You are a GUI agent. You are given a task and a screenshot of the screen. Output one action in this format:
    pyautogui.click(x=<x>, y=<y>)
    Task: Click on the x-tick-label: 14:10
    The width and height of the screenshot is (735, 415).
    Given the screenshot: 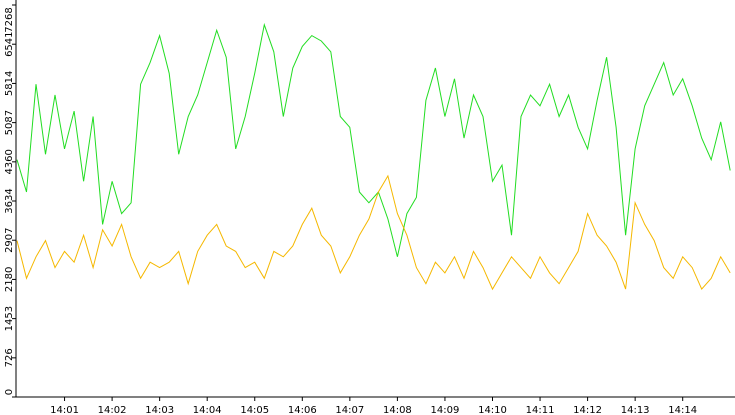 What is the action you would take?
    pyautogui.click(x=492, y=410)
    